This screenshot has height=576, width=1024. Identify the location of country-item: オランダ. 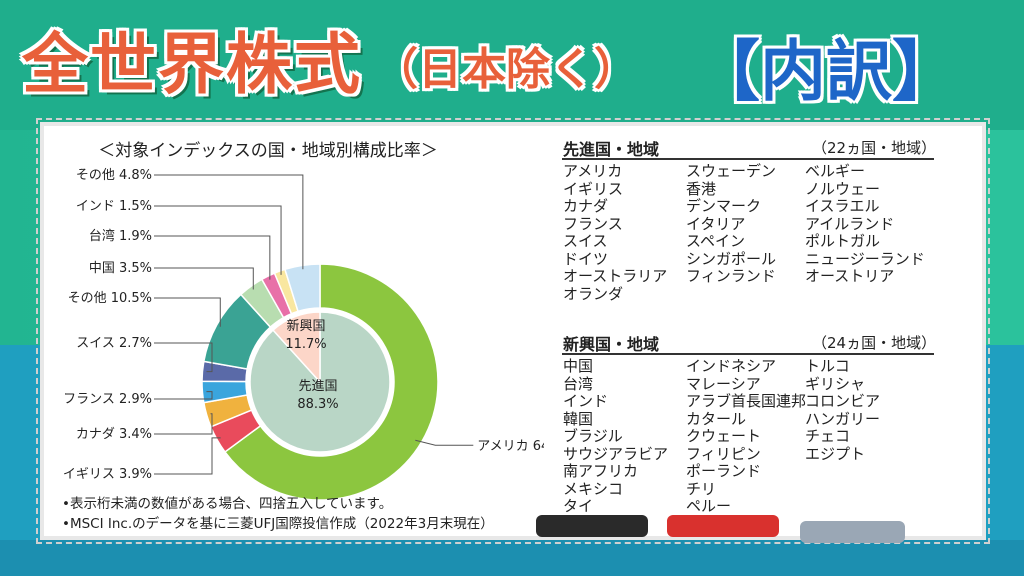
(593, 293).